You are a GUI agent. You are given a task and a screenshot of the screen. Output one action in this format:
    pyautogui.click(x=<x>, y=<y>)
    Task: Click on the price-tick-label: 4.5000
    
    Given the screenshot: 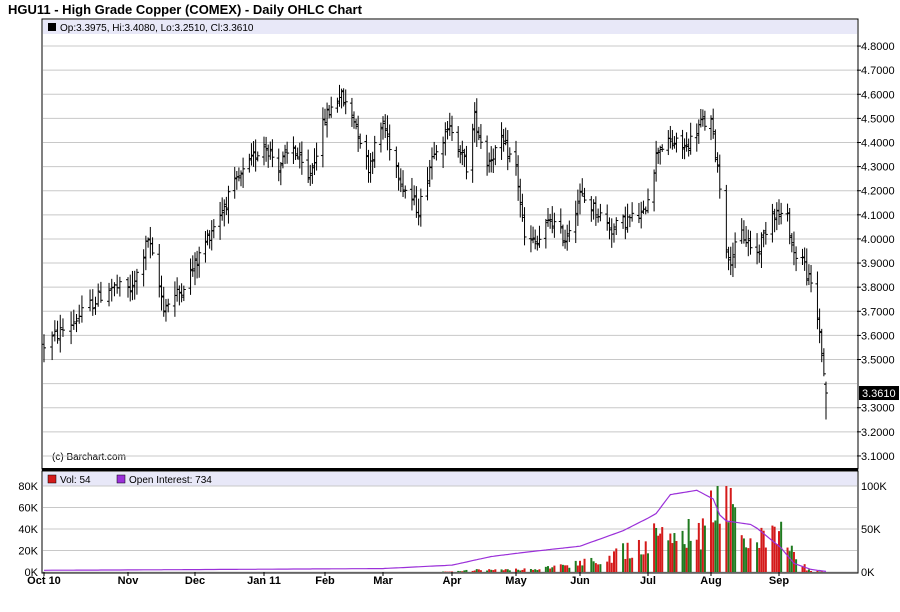 What is the action you would take?
    pyautogui.click(x=878, y=119)
    